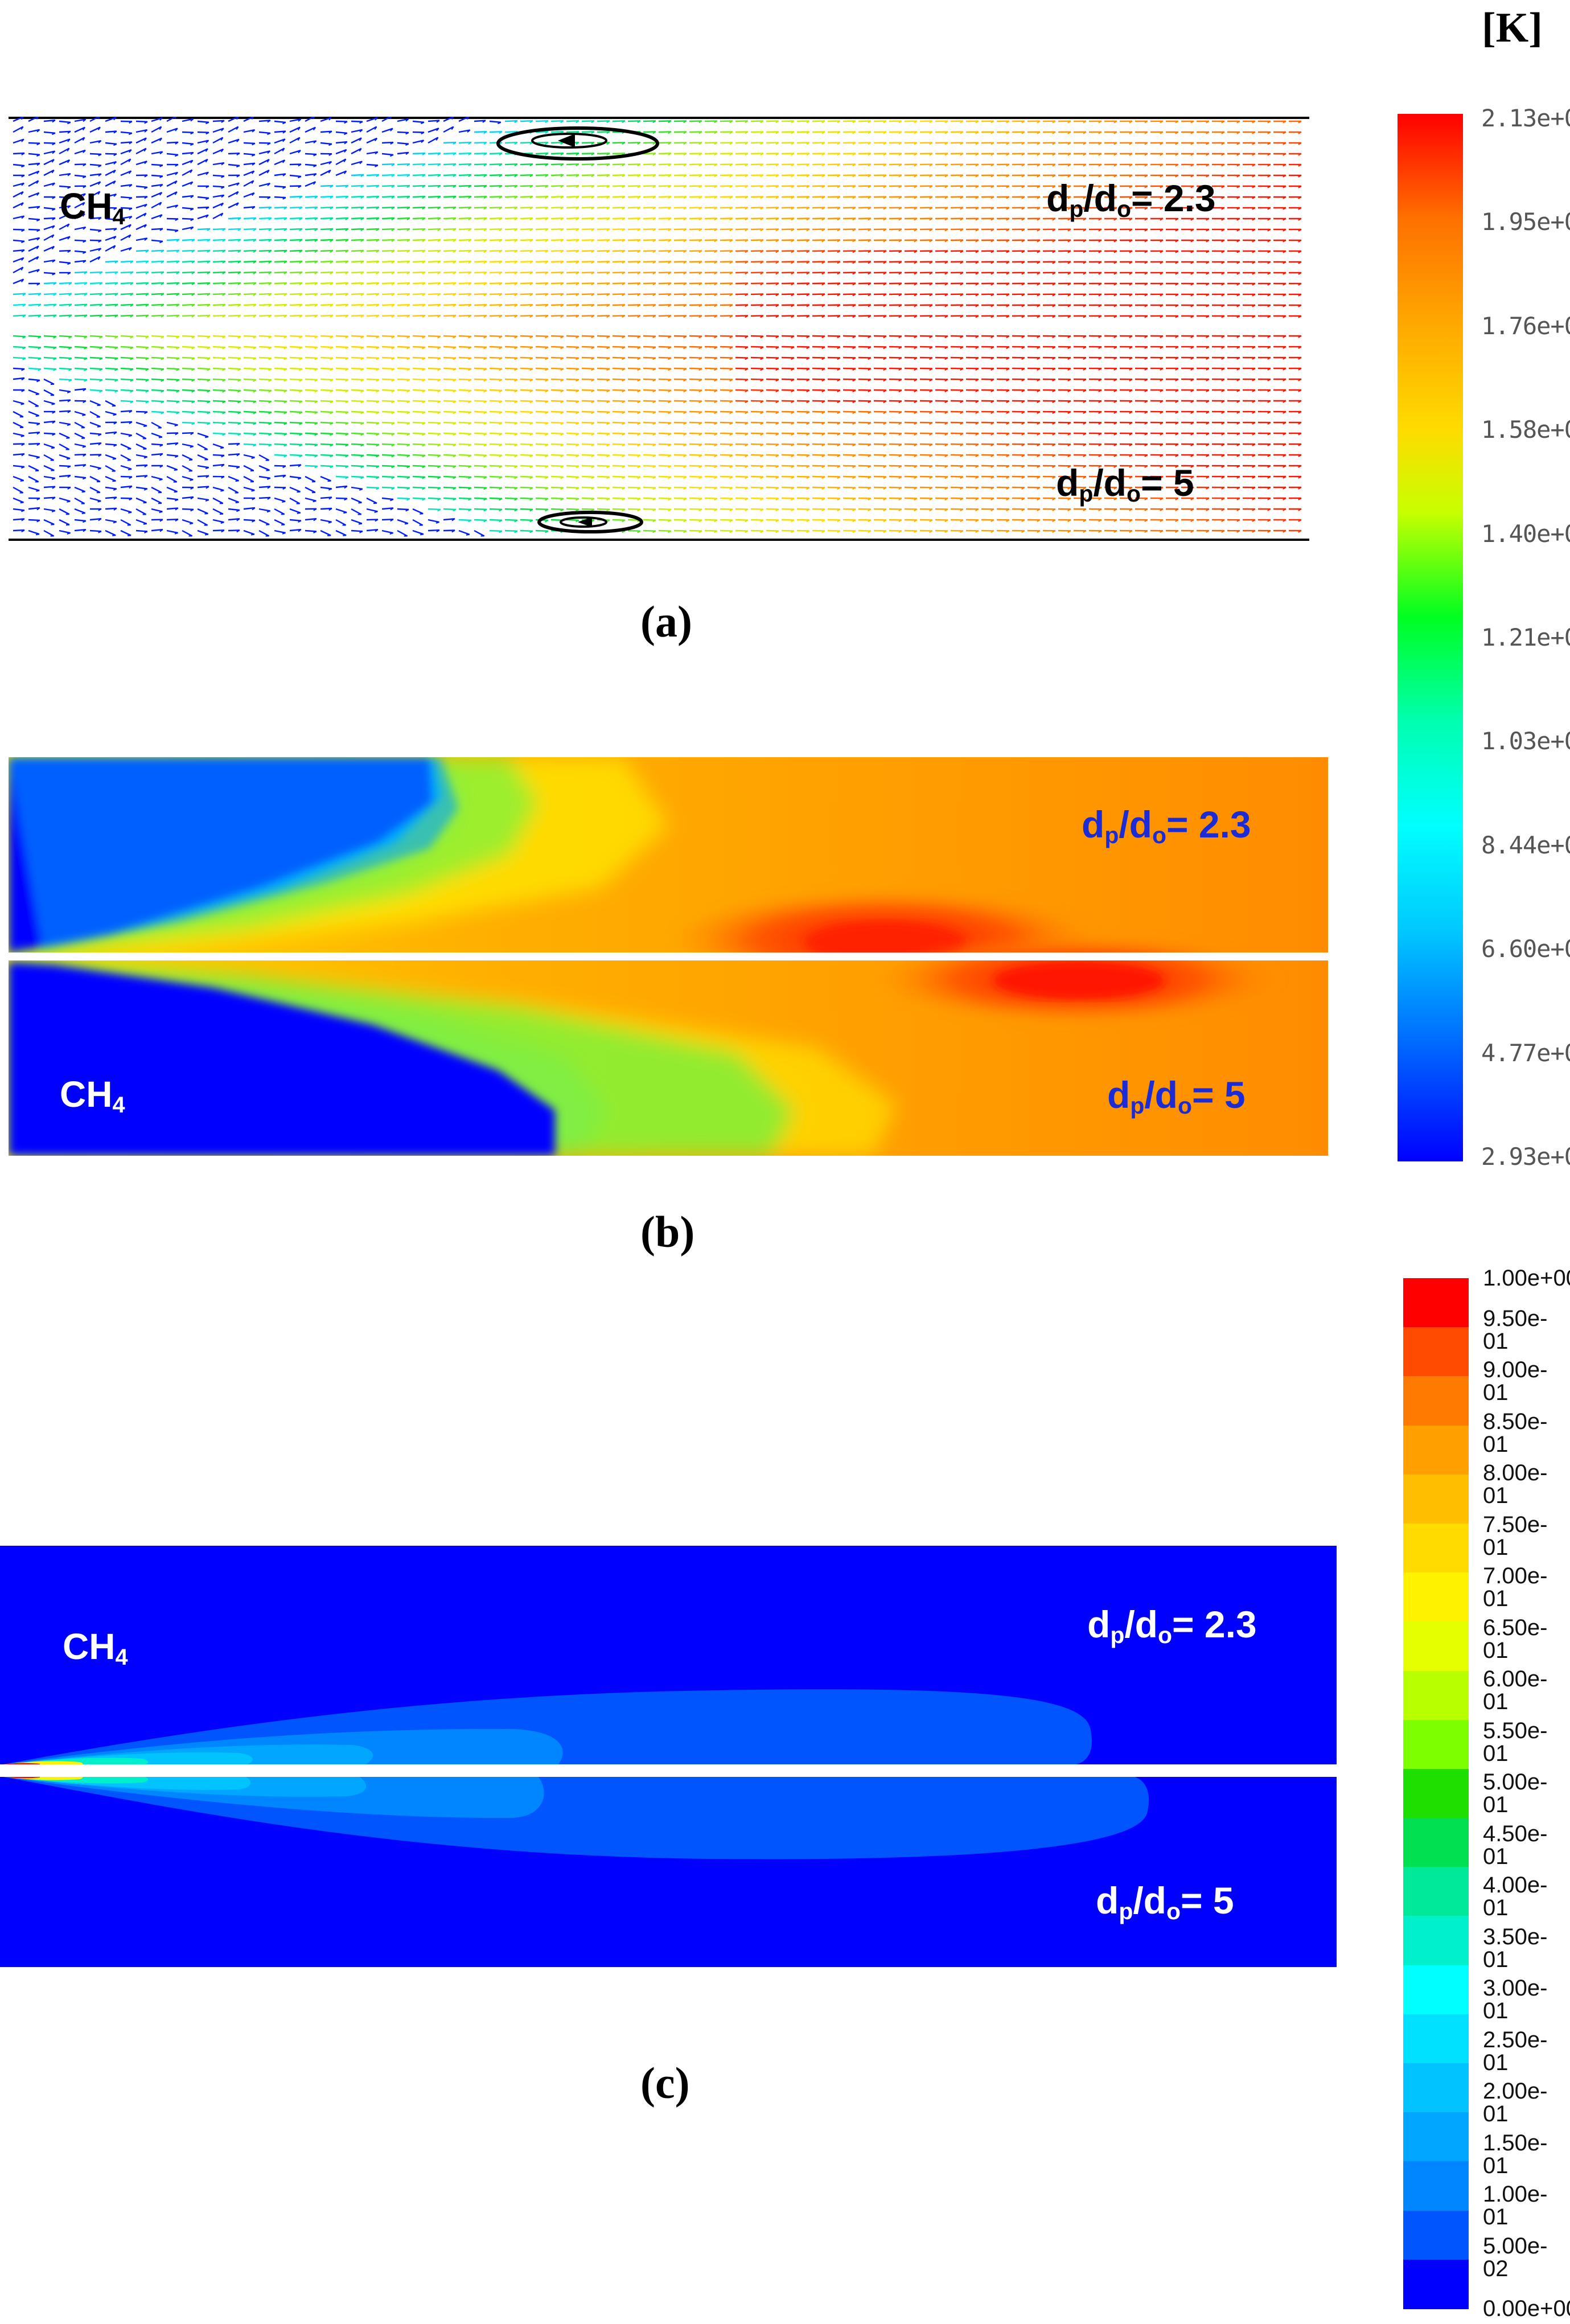 The height and width of the screenshot is (2324, 1570). Describe the element at coordinates (1525, 741) in the screenshot. I see `temperature-tick-label: 1.03e+03` at that location.